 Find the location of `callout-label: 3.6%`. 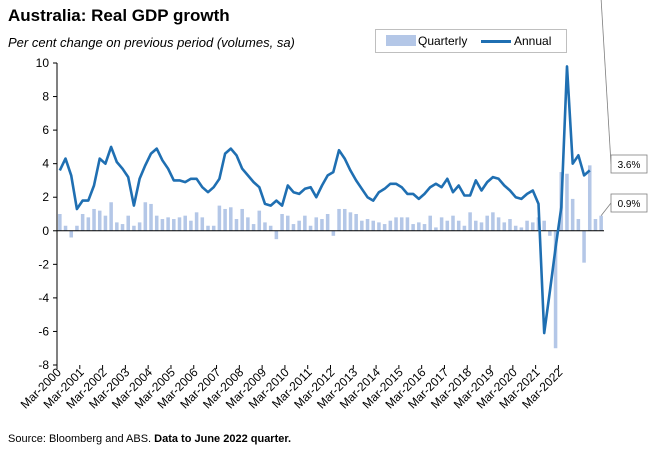

callout-label: 3.6% is located at coordinates (629, 165).